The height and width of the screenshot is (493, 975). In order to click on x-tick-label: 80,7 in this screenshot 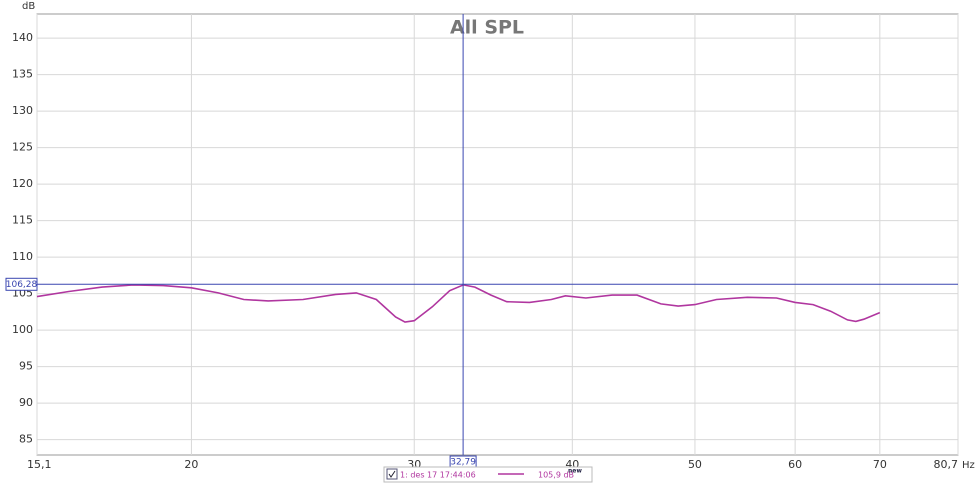, I will do `click(946, 464)`.